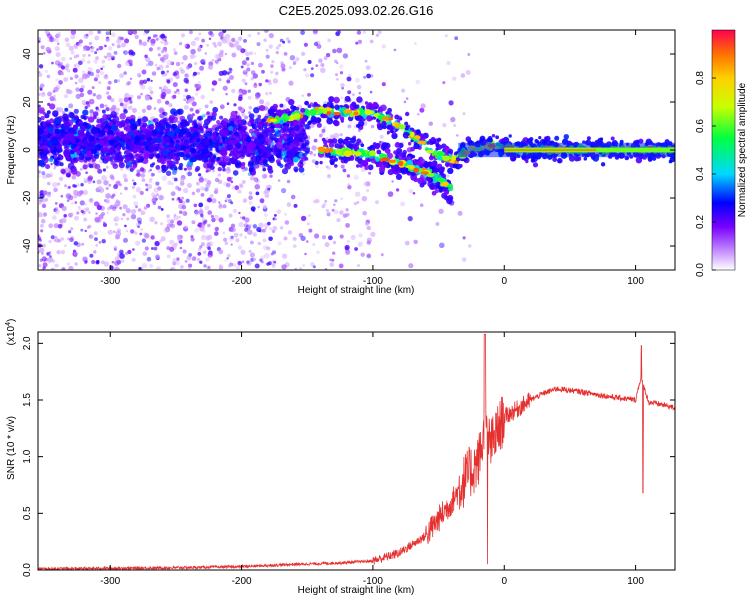 The width and height of the screenshot is (750, 600). I want to click on spectrogram-peak-mark, so click(356, 113).